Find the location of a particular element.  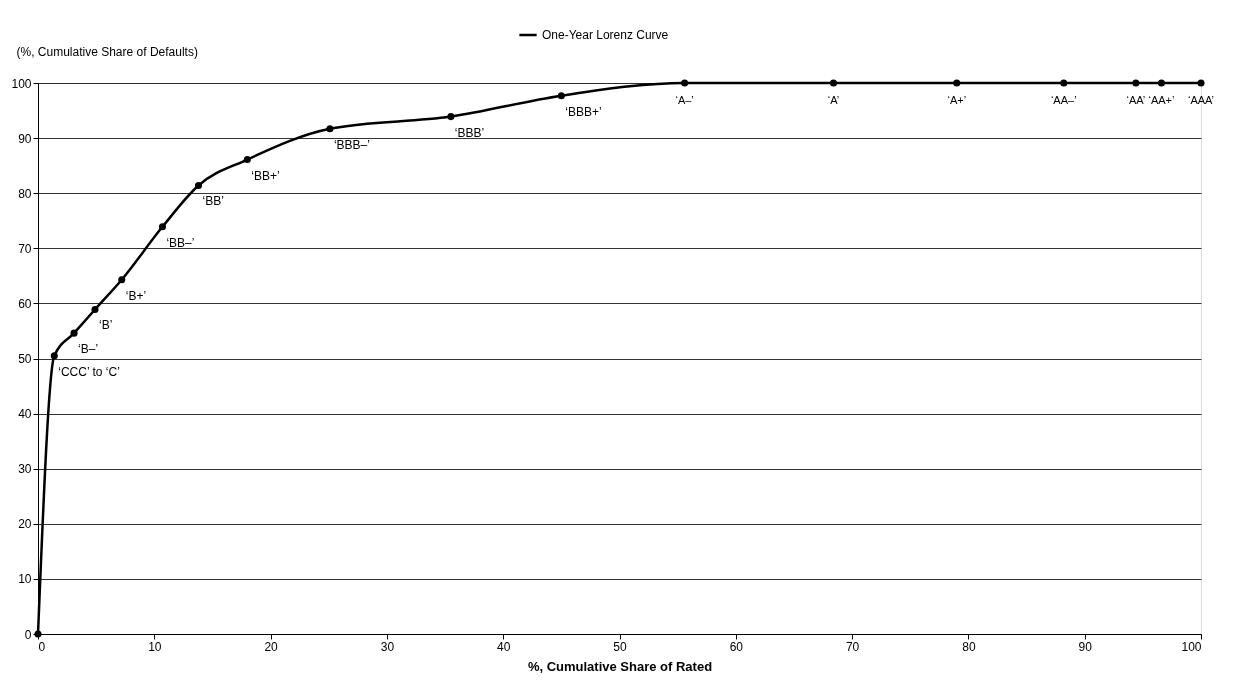

x-tick-label: 10 is located at coordinates (155, 646).